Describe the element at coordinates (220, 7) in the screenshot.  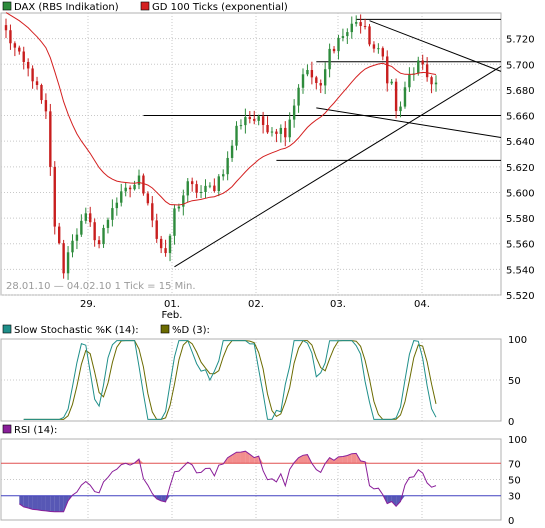
I see `legend-label-ma: GD 100 Ticks (exponential)` at that location.